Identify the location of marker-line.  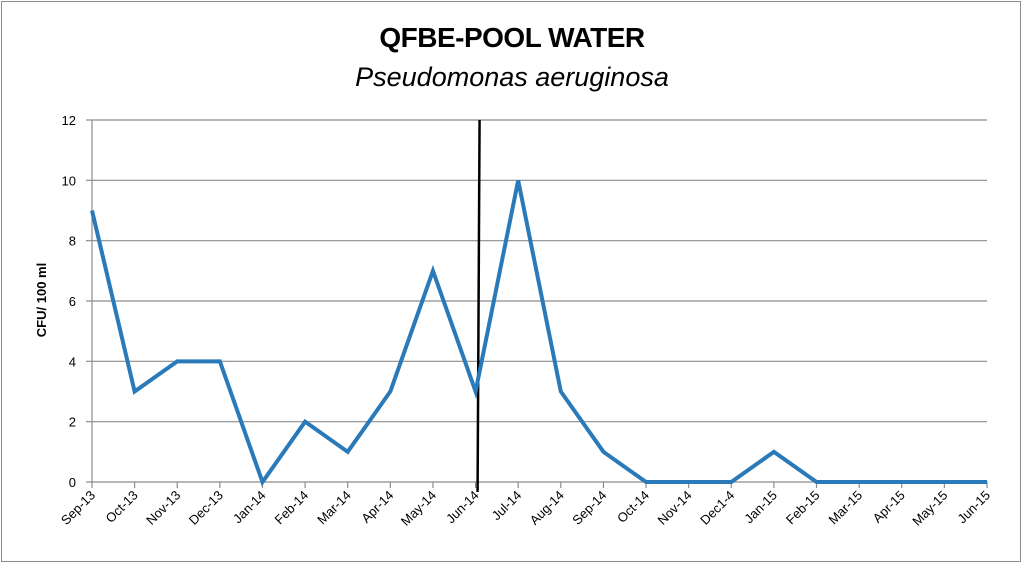
(478, 306).